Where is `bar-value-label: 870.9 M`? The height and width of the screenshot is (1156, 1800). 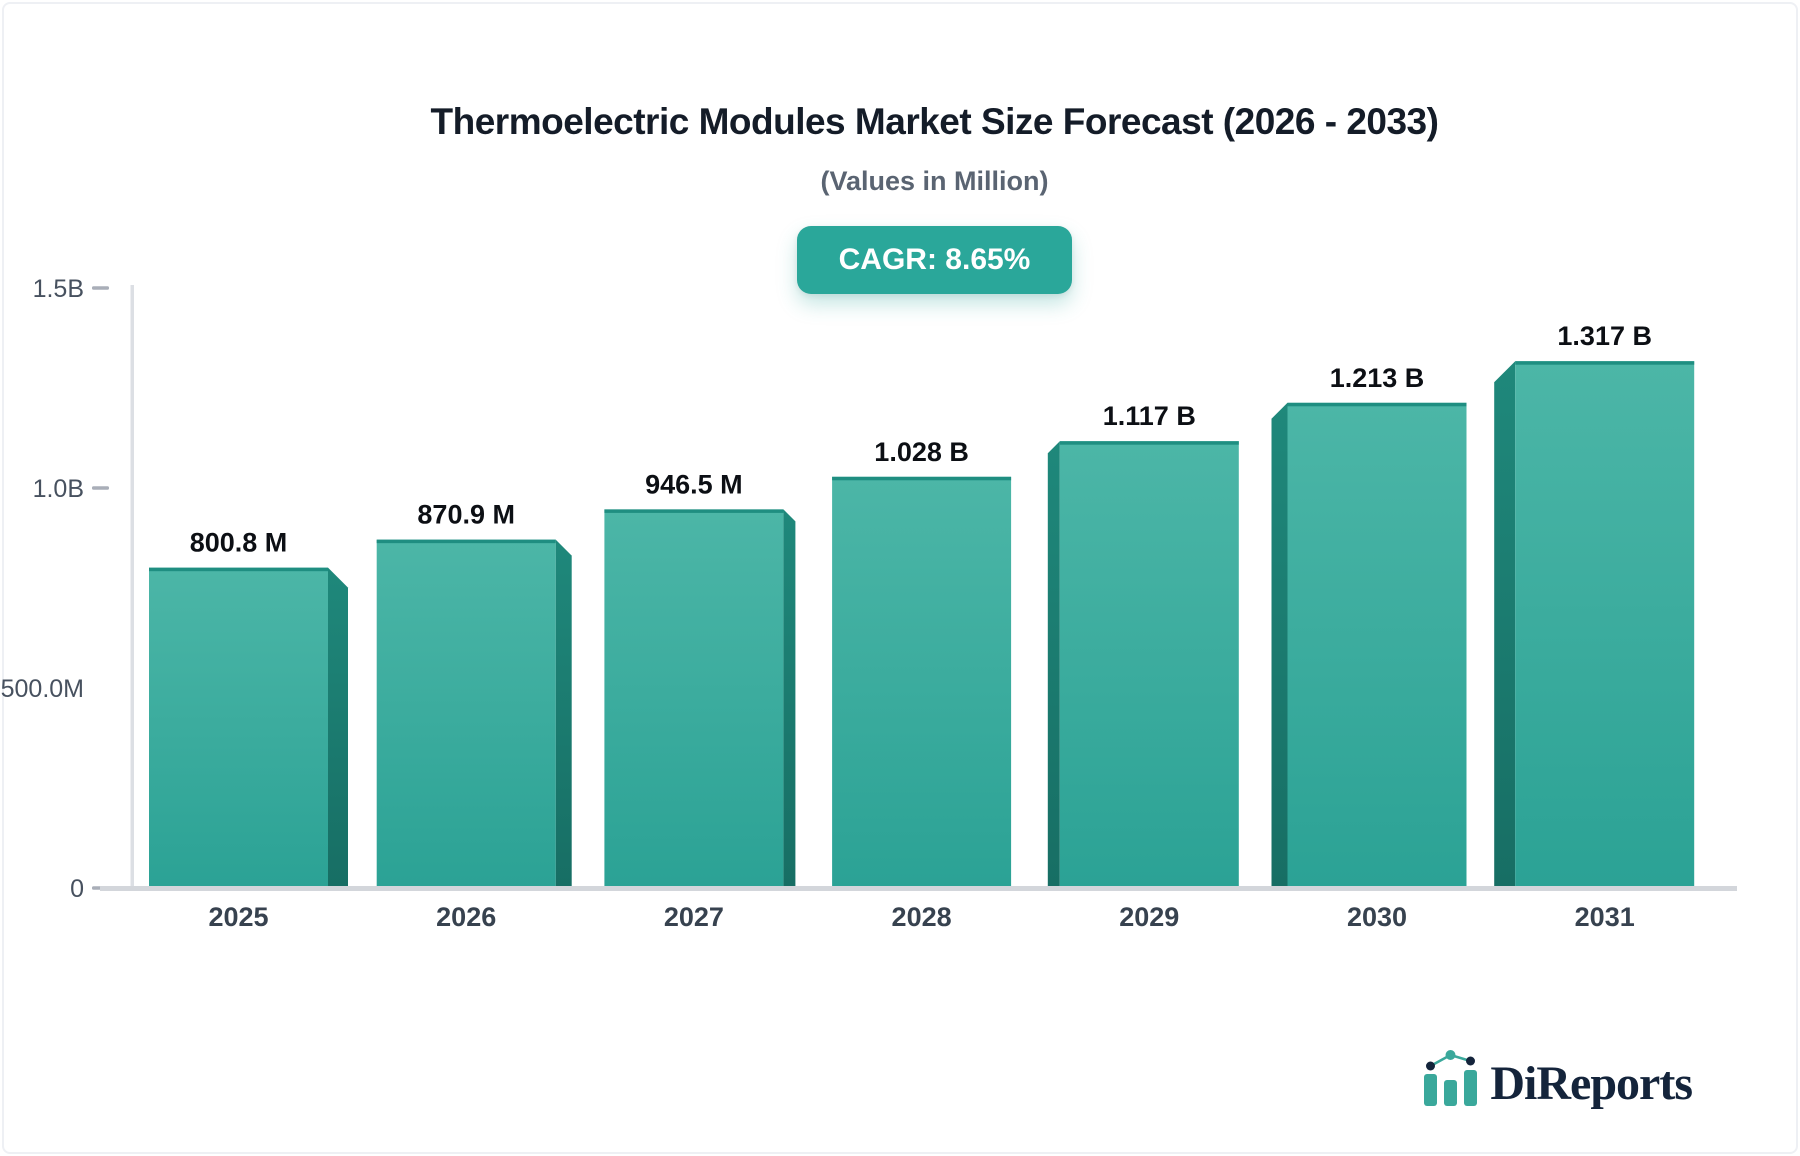 bar-value-label: 870.9 M is located at coordinates (466, 515).